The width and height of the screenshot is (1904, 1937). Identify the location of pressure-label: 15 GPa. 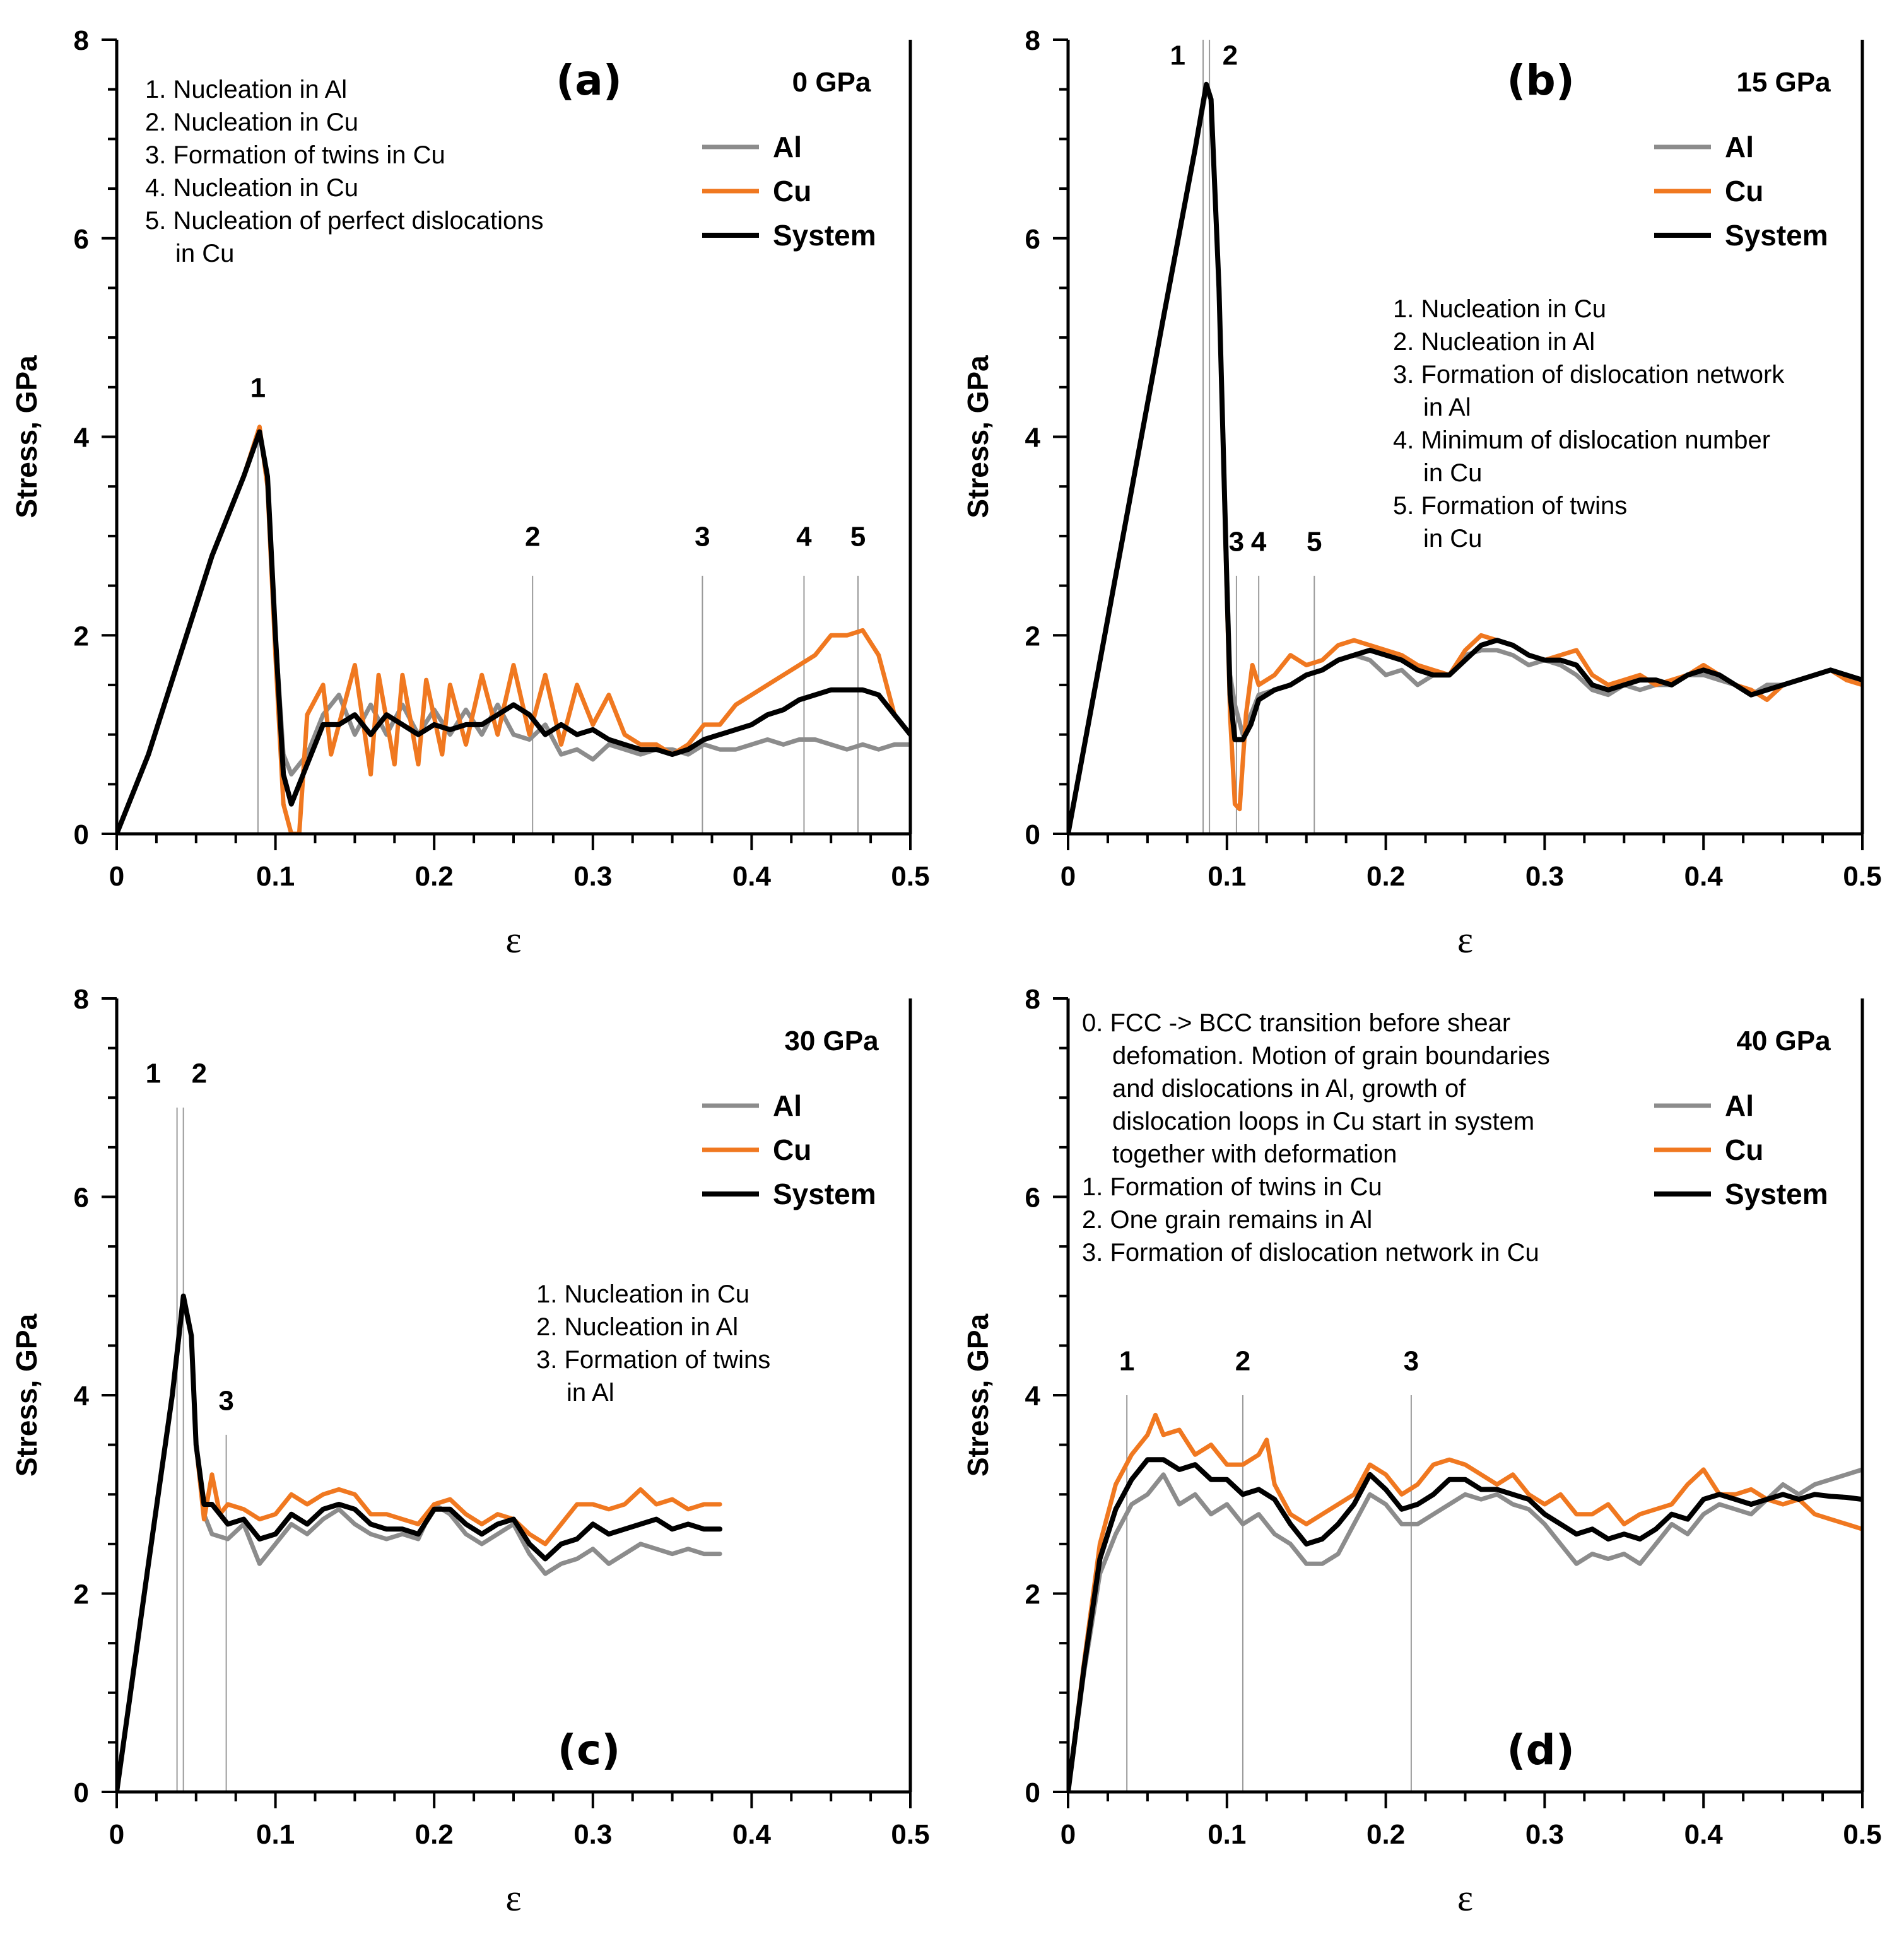
(1783, 82).